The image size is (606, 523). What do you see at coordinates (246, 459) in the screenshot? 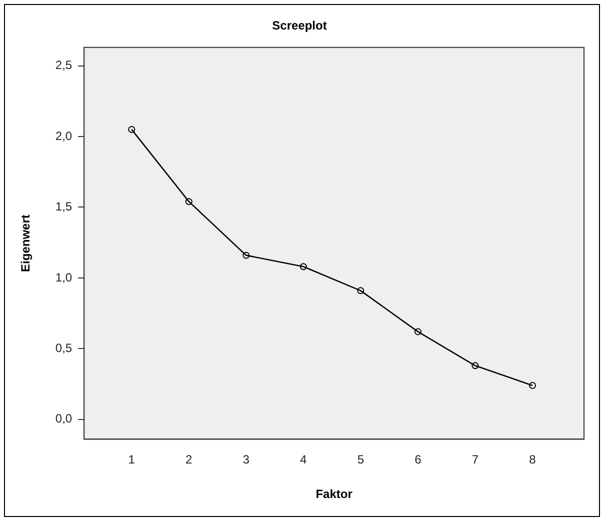
I see `x-tick-label: 3` at bounding box center [246, 459].